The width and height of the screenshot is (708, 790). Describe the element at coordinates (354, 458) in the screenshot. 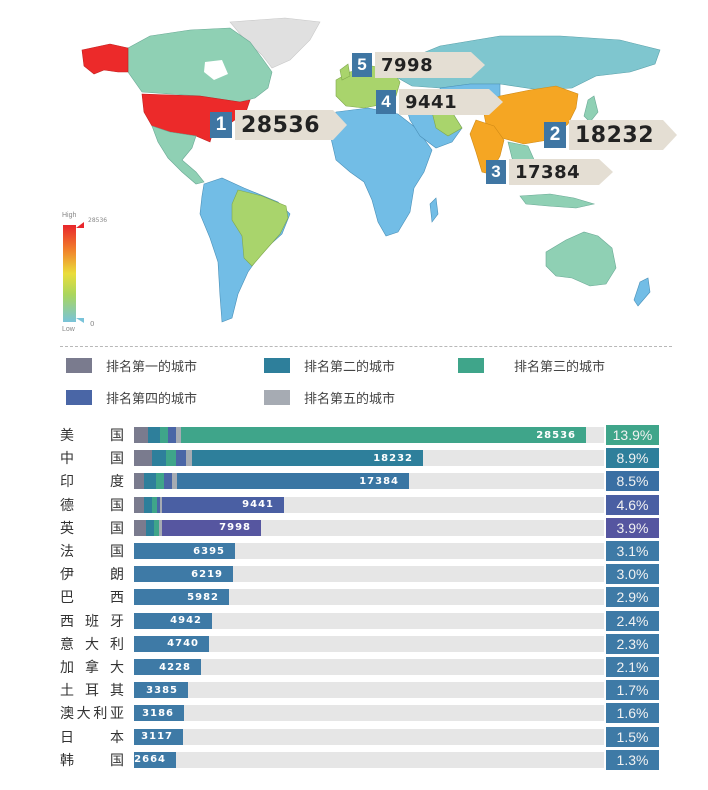

I see `table-row: 中国 18232 8.9%` at that location.